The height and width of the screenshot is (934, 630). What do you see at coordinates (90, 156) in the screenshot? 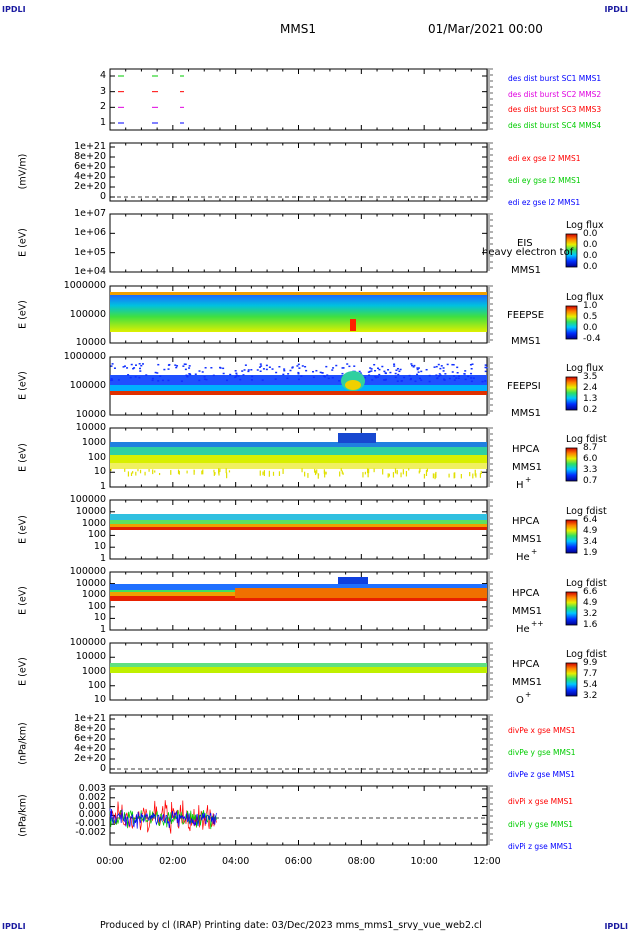
I see `y-tick-label: 8e+20` at bounding box center [90, 156].